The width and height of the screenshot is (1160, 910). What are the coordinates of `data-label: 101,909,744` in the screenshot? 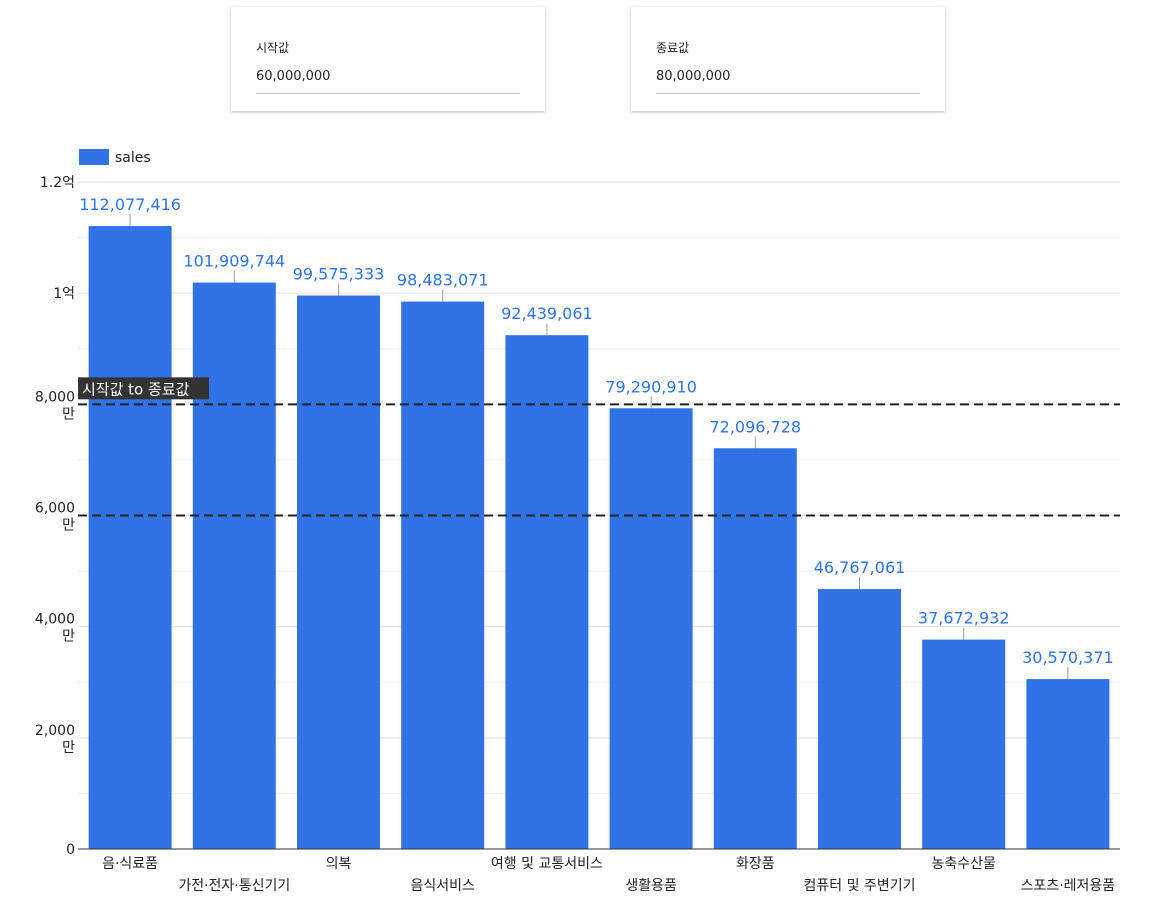 It's located at (234, 261).